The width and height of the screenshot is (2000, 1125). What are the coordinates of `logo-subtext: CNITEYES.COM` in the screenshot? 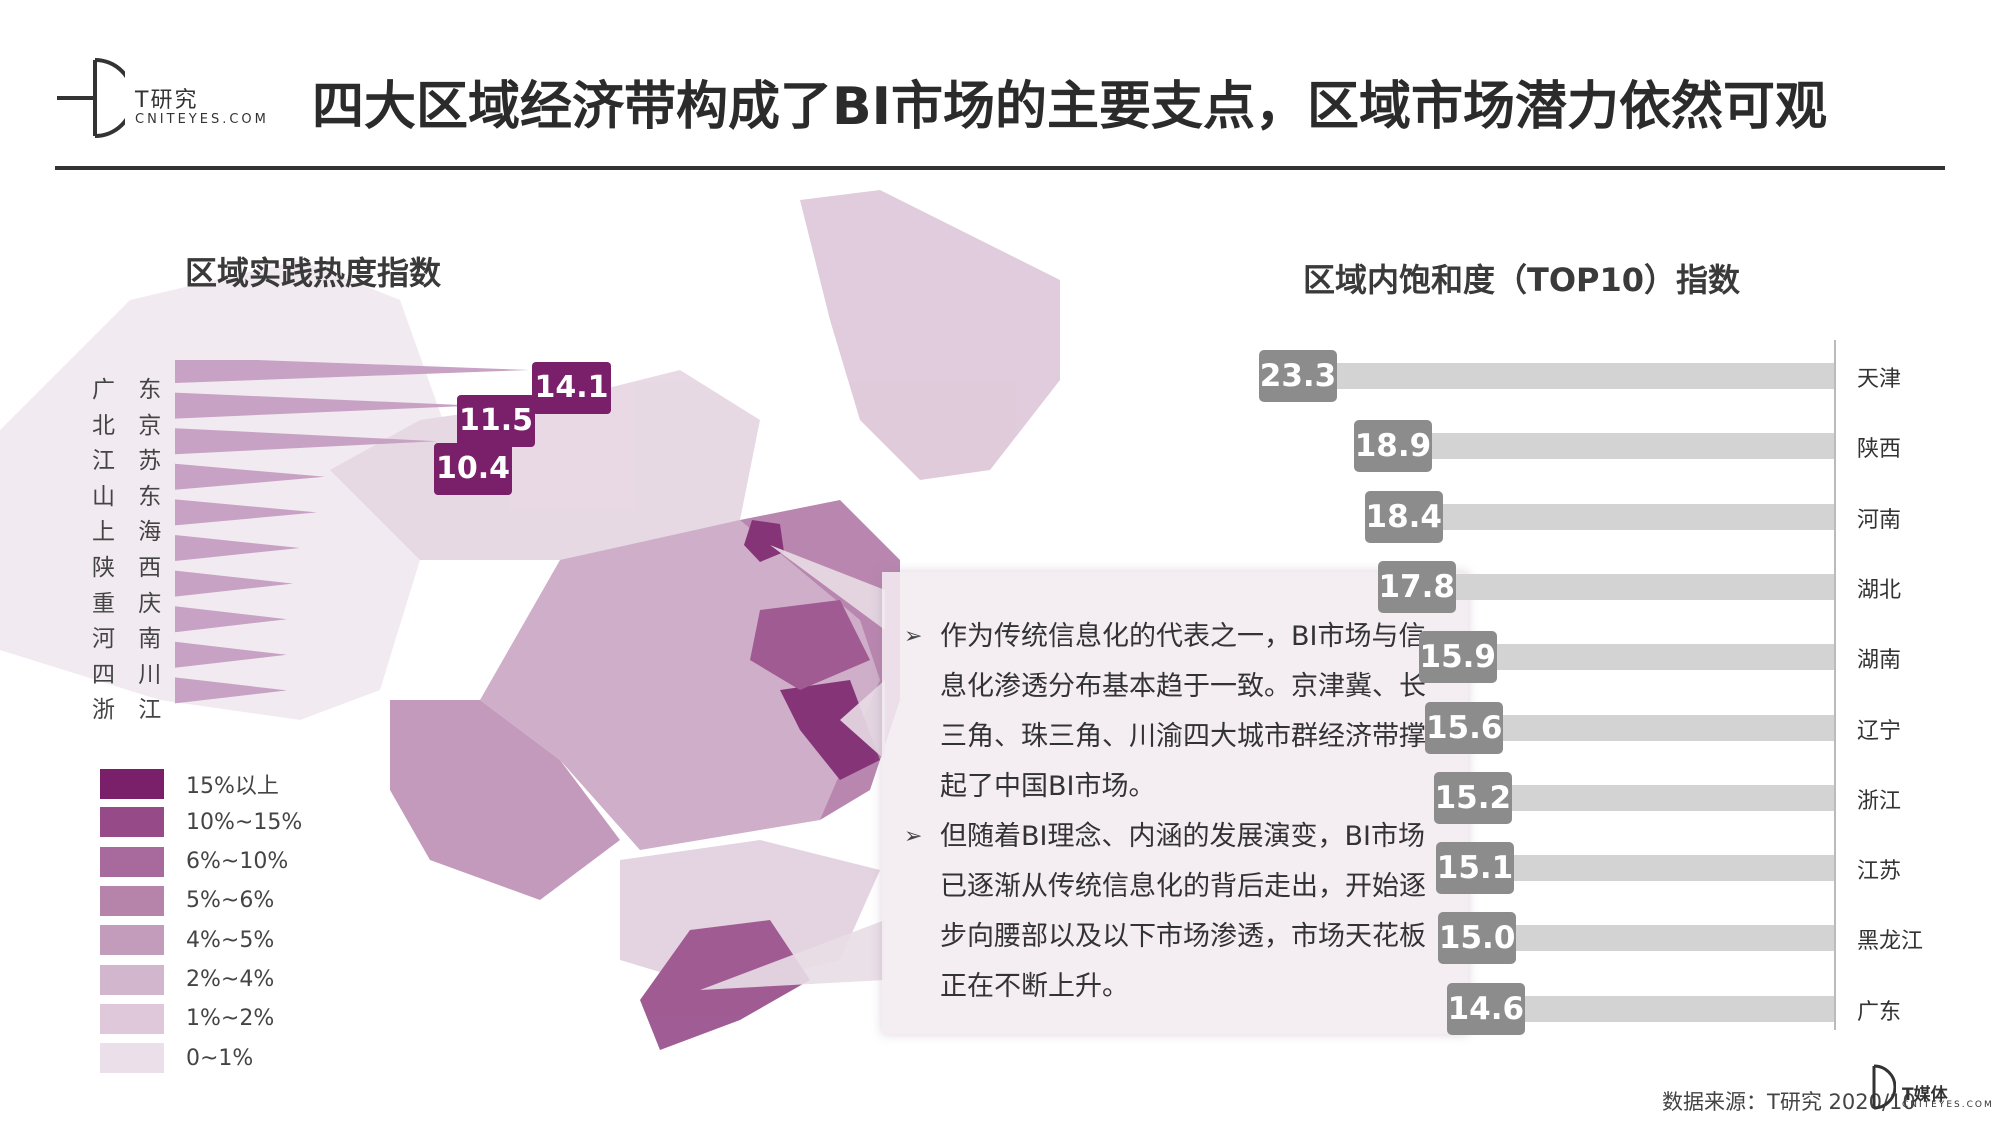 It's located at (202, 119).